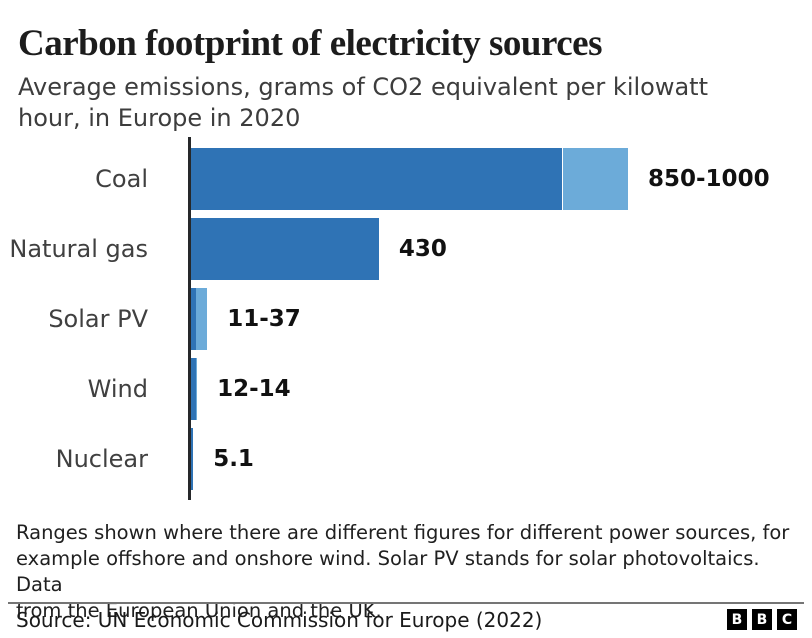 Image resolution: width=812 pixels, height=638 pixels. I want to click on category-label: Solar PV, so click(98, 319).